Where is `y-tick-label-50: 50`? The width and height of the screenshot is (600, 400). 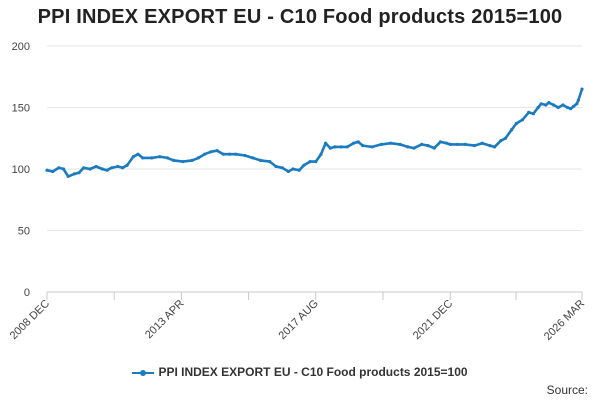 y-tick-label-50: 50 is located at coordinates (24, 232).